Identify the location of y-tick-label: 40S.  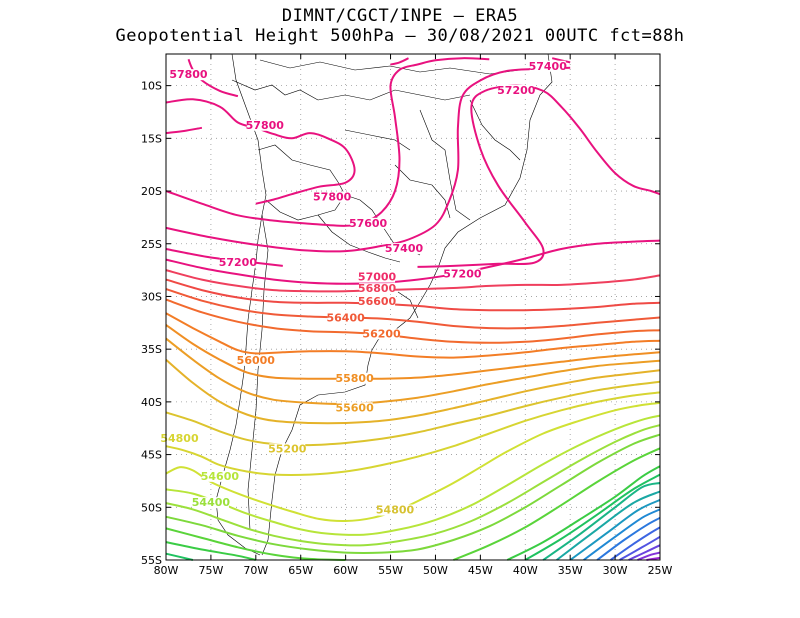
(151, 402).